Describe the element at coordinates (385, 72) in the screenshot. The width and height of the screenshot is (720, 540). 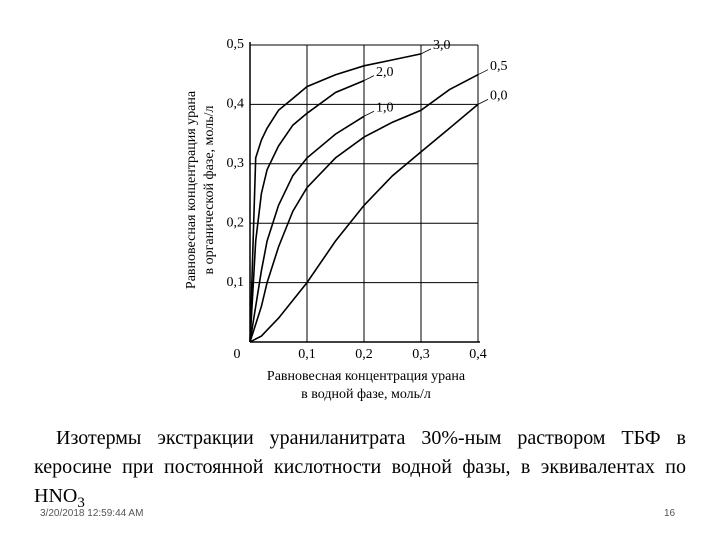
I see `series-label: 2,0` at that location.